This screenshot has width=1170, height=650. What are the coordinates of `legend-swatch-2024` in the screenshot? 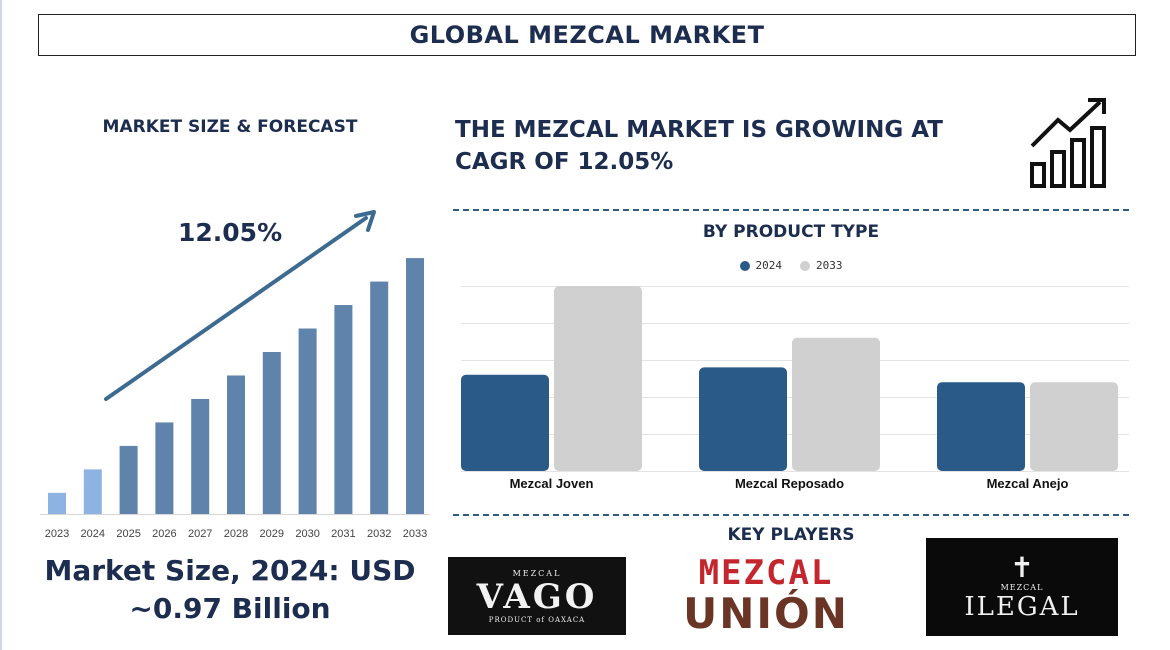 It's located at (744, 265).